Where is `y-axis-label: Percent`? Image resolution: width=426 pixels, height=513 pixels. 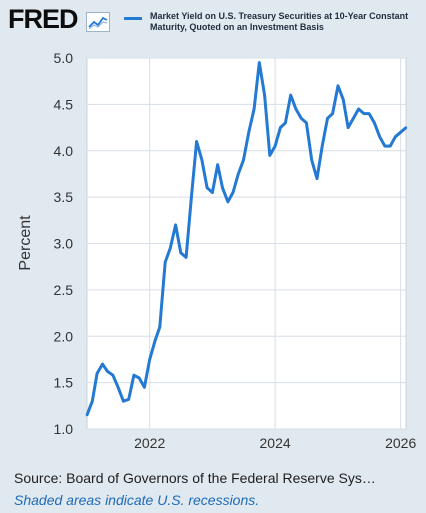
y-axis-label: Percent is located at coordinates (25, 243).